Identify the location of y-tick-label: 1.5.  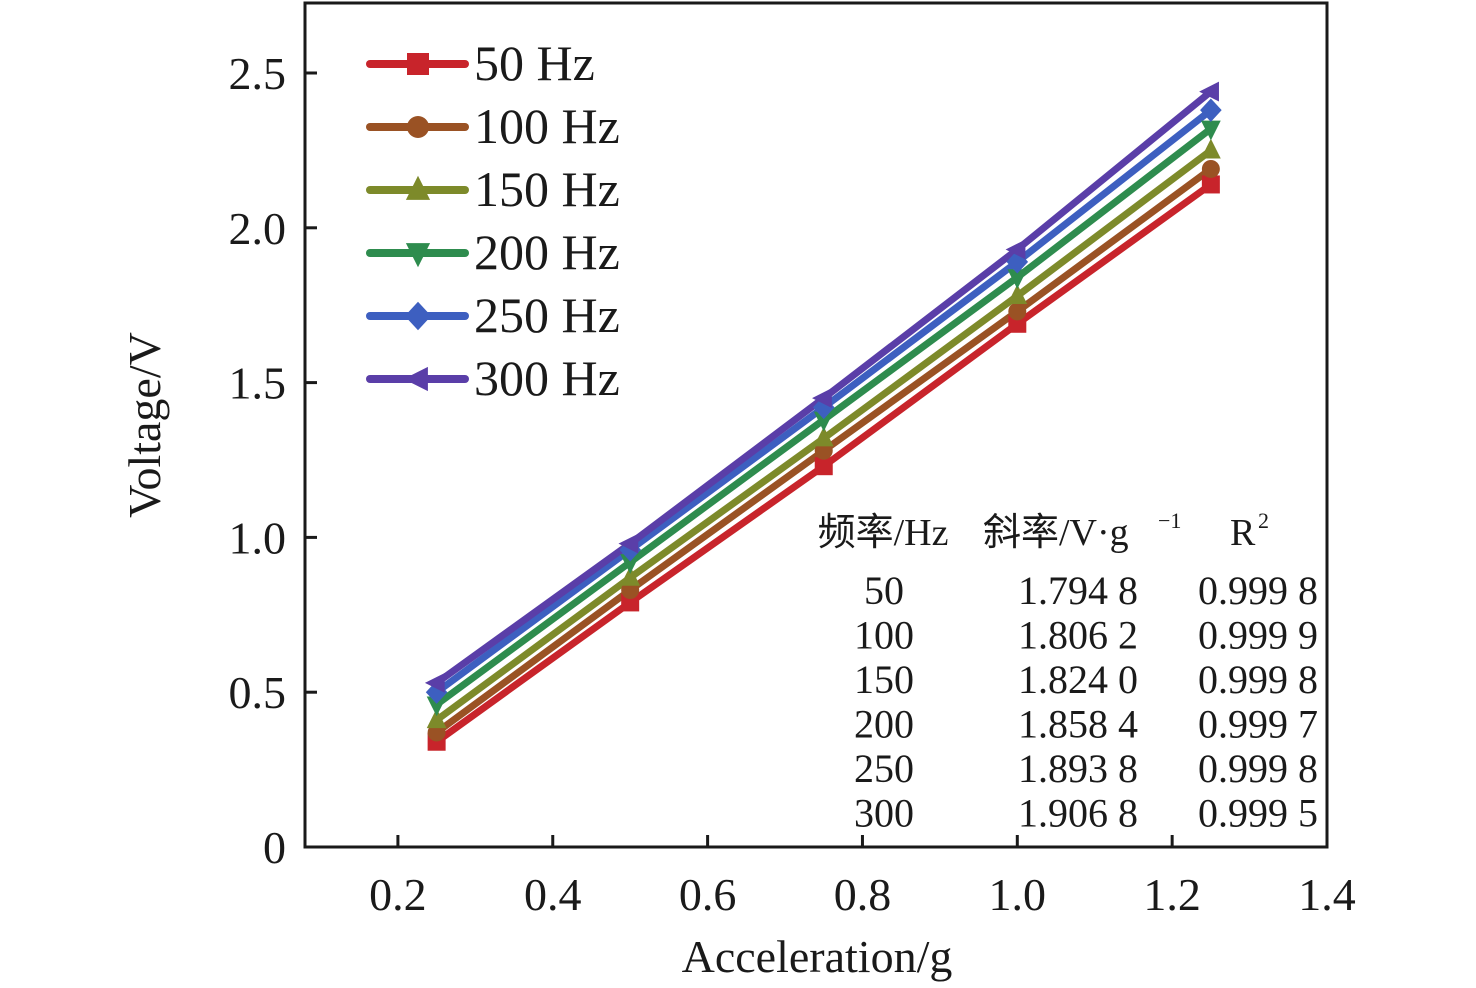
(258, 383).